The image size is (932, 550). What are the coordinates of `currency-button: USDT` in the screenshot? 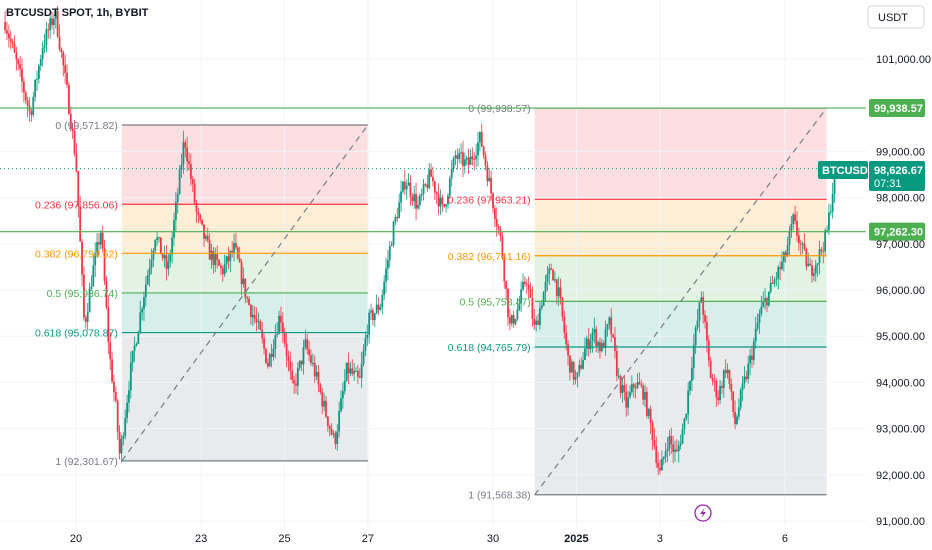 It's located at (896, 17).